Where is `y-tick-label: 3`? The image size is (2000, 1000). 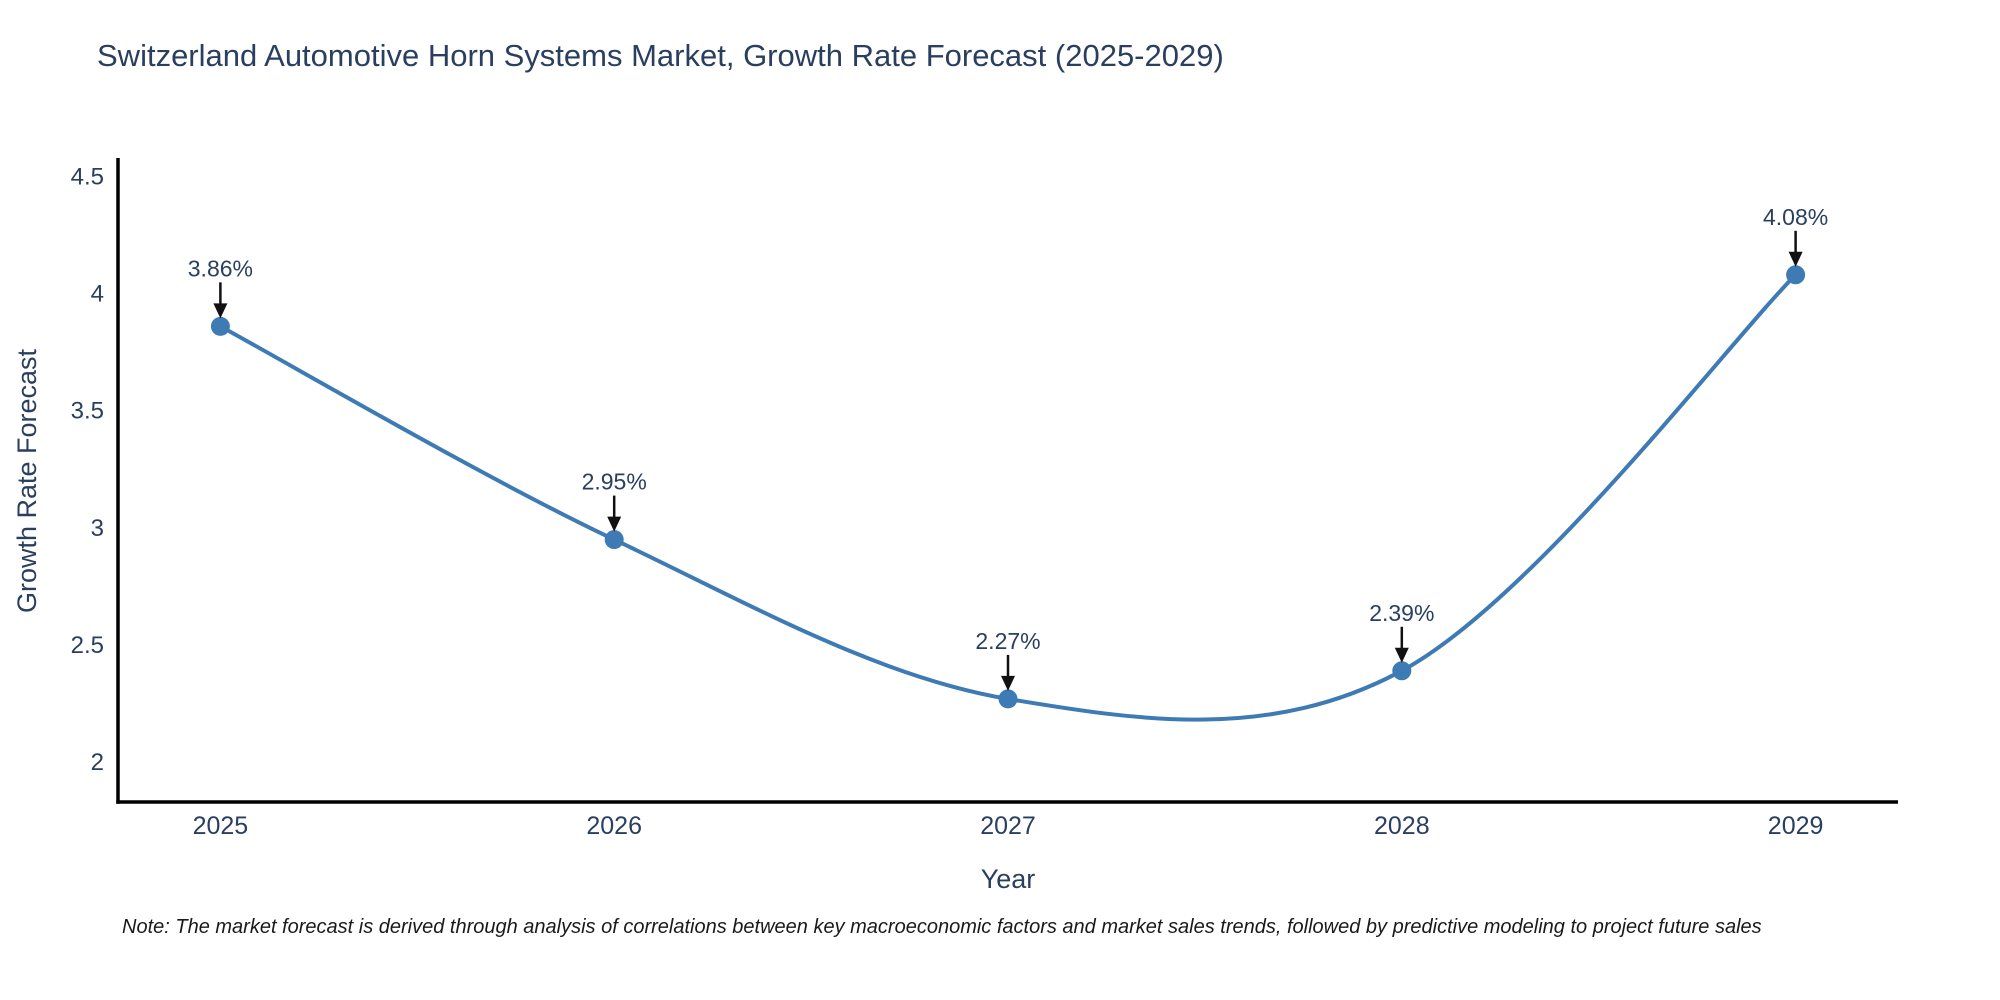
y-tick-label: 3 is located at coordinates (97, 528).